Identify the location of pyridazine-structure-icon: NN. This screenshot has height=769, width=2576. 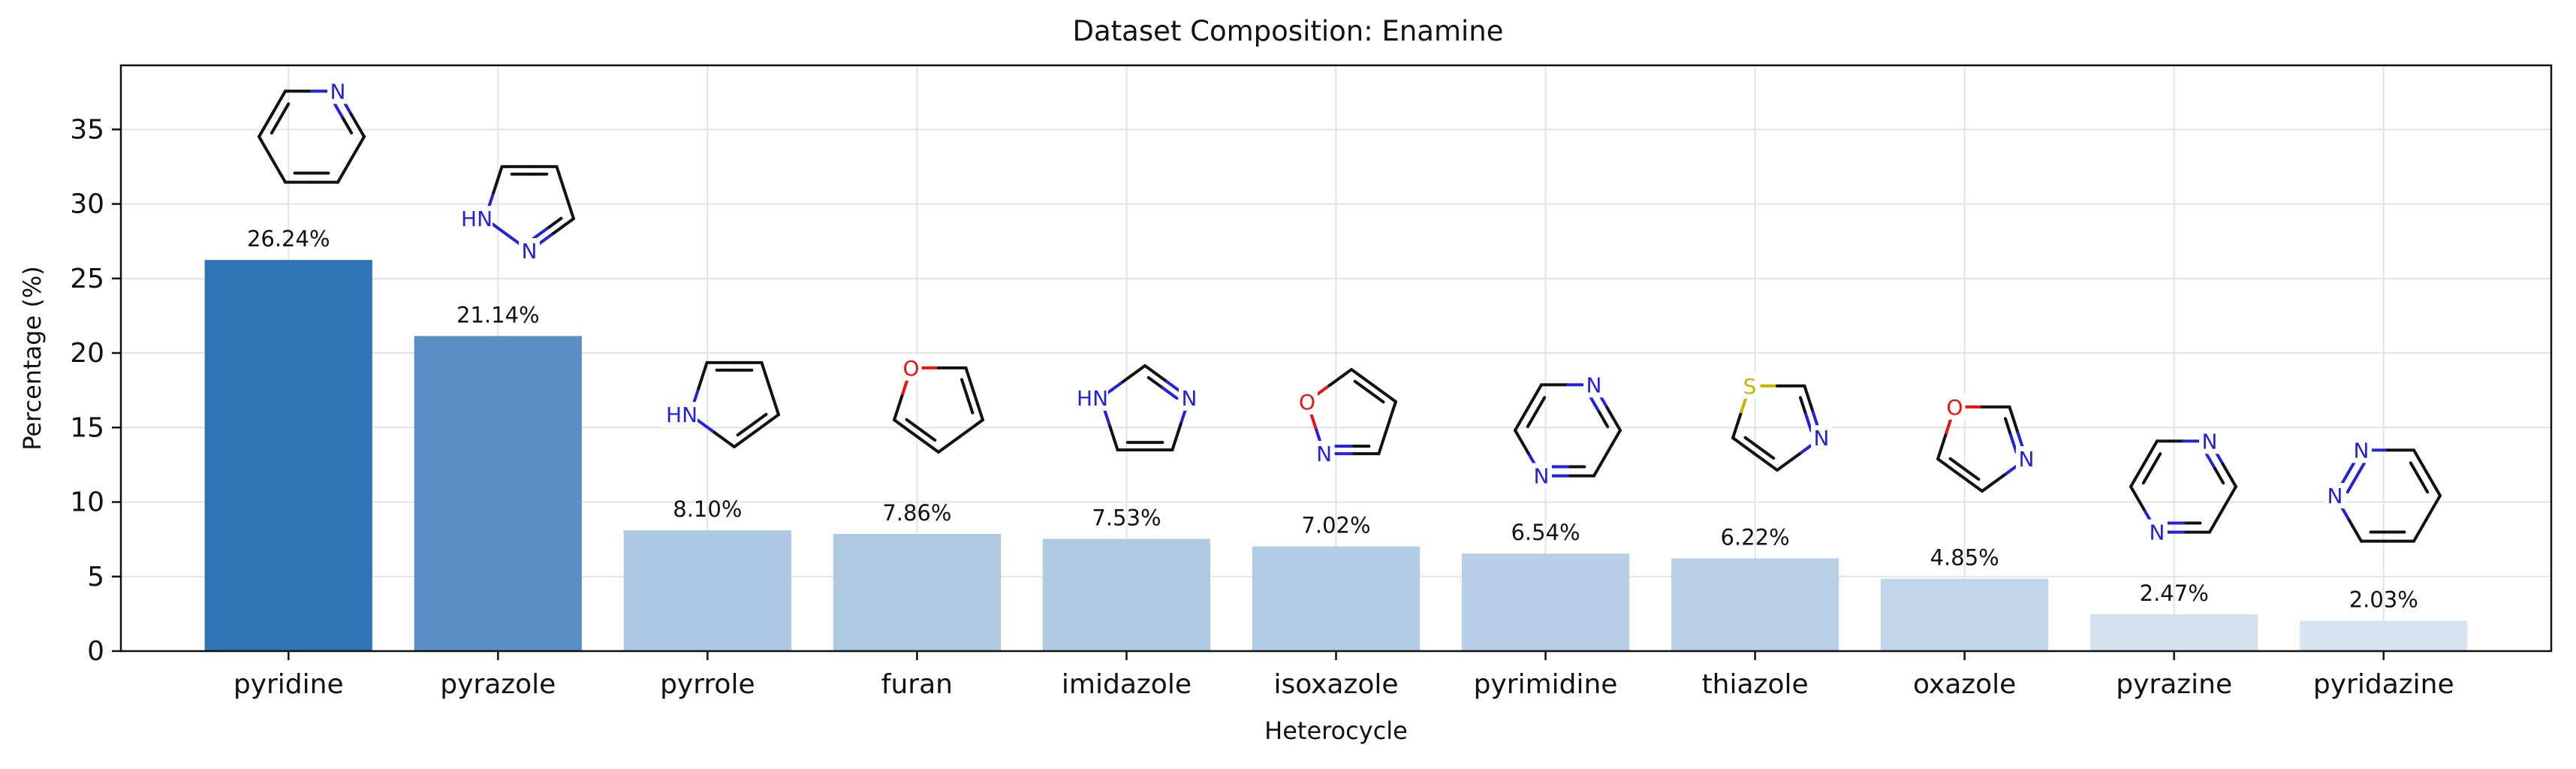
(2383, 490).